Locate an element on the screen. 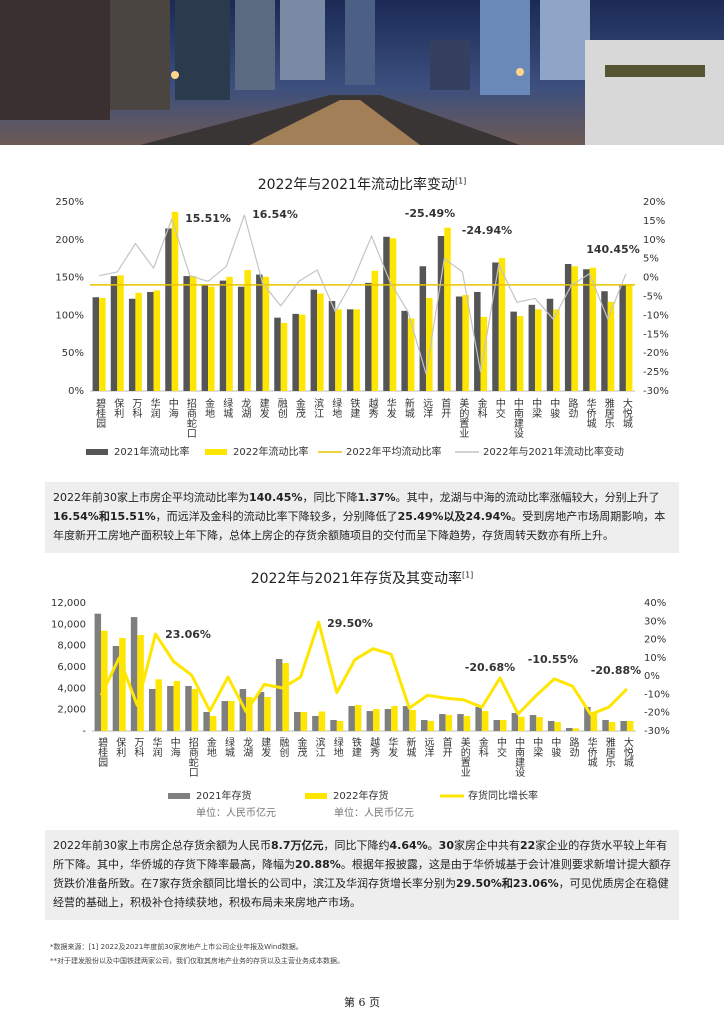 The height and width of the screenshot is (1024, 724). y2-tick-label: -20% is located at coordinates (656, 353).